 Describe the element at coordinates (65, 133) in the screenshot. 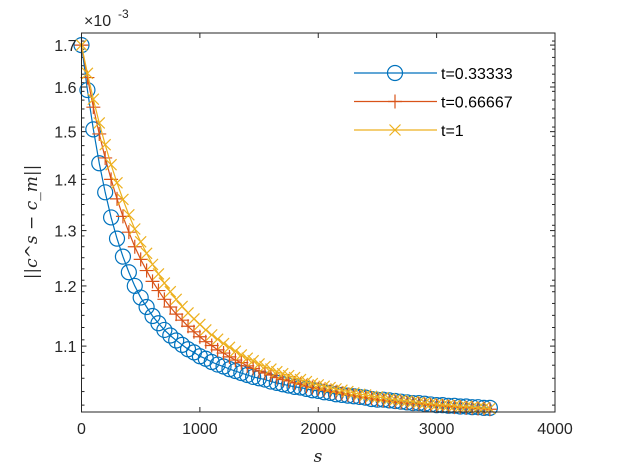

I see `y-tick-label: 1.5` at that location.